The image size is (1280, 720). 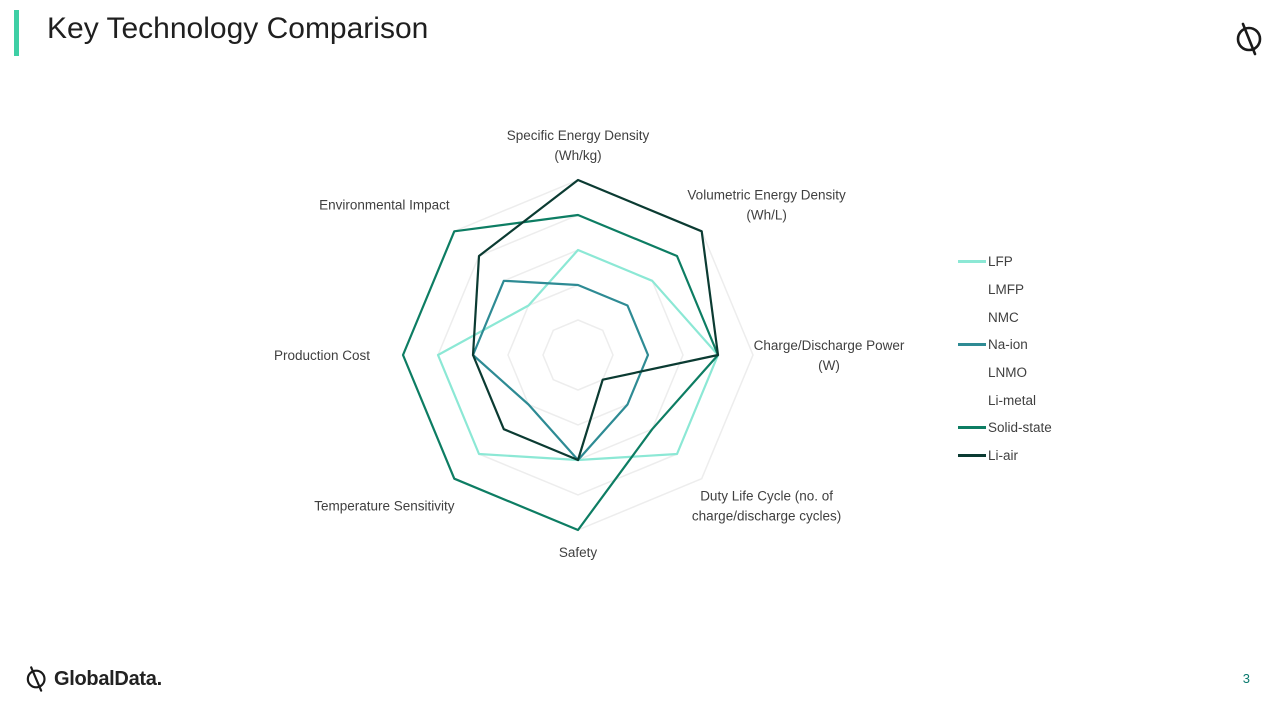 I want to click on axis-label: Specific Energy Density (Wh/kg), so click(x=578, y=145).